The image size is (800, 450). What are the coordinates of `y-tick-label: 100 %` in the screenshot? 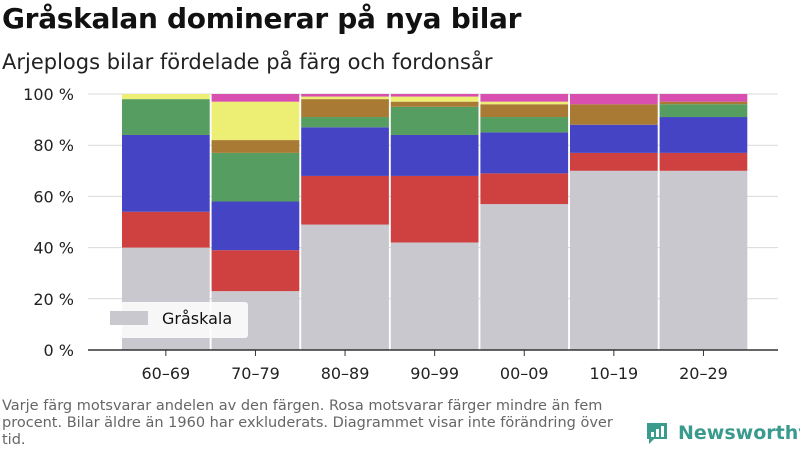 It's located at (48, 94).